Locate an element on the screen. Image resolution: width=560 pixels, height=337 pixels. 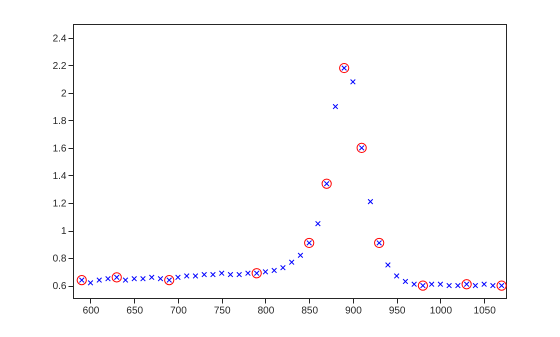
y-tick-label: 1.6 is located at coordinates (59, 148).